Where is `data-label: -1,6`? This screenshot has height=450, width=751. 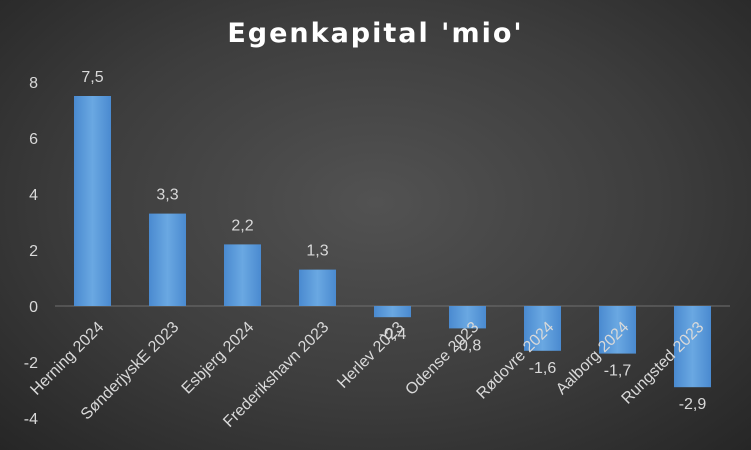 data-label: -1,6 is located at coordinates (543, 368).